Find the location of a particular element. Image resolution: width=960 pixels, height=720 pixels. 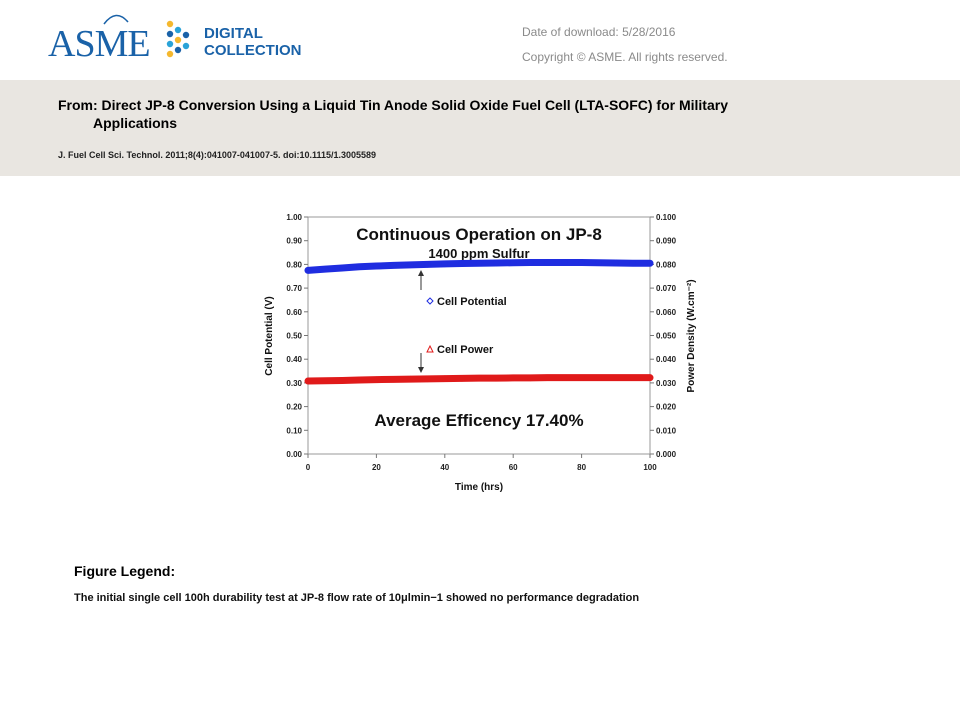

y-left-tick-label: 0.20 is located at coordinates (294, 407).